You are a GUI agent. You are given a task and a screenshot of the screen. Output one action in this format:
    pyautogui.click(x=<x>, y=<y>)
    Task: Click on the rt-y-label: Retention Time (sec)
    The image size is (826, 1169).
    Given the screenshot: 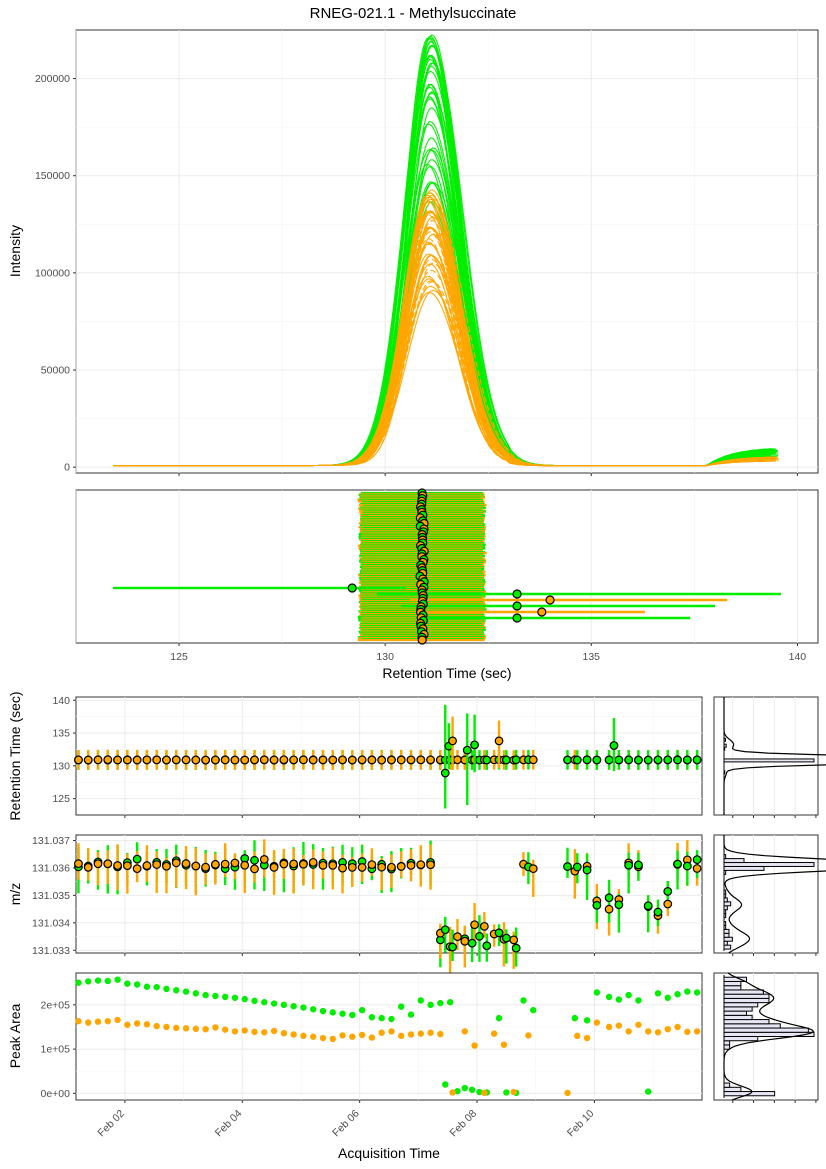 What is the action you would take?
    pyautogui.click(x=15, y=755)
    